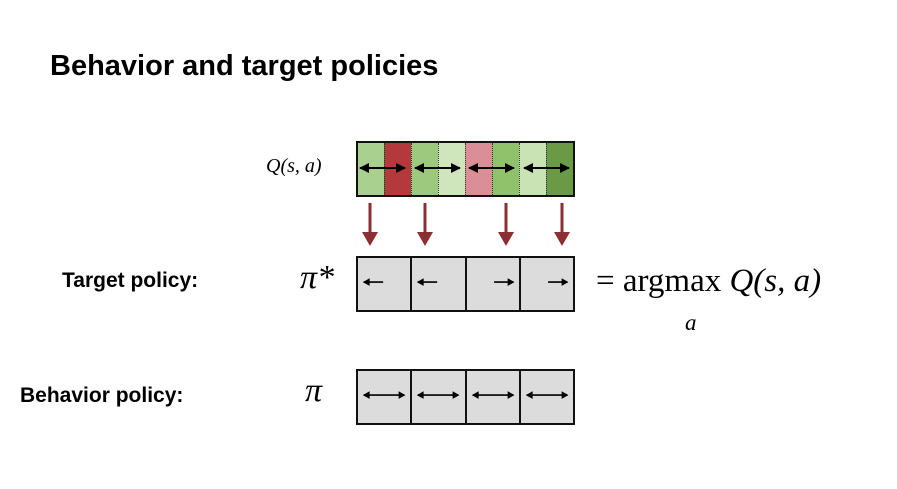  I want to click on behavior-policy-grid, so click(465, 397).